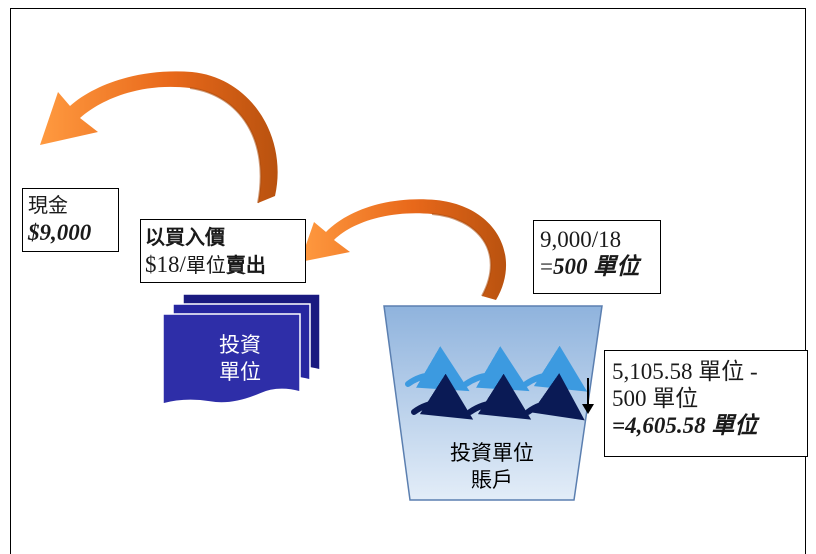  I want to click on sell-line2: $18/單位賣出, so click(225, 265).